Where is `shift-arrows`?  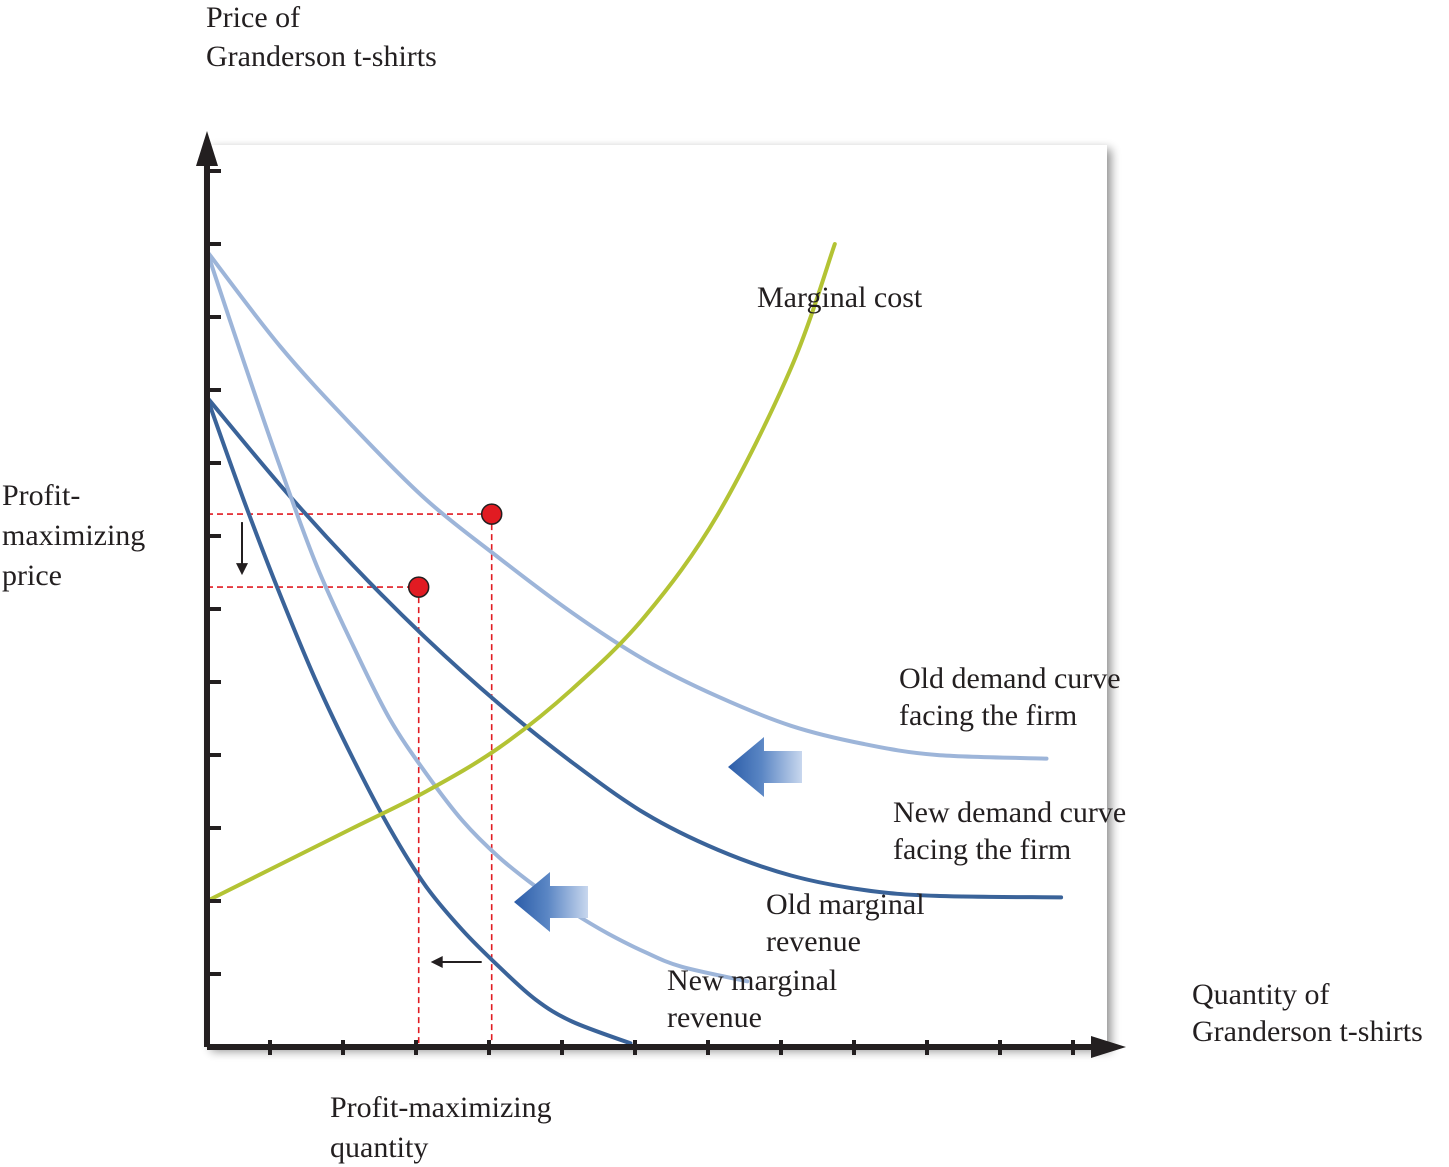
shift-arrows is located at coordinates (519, 745).